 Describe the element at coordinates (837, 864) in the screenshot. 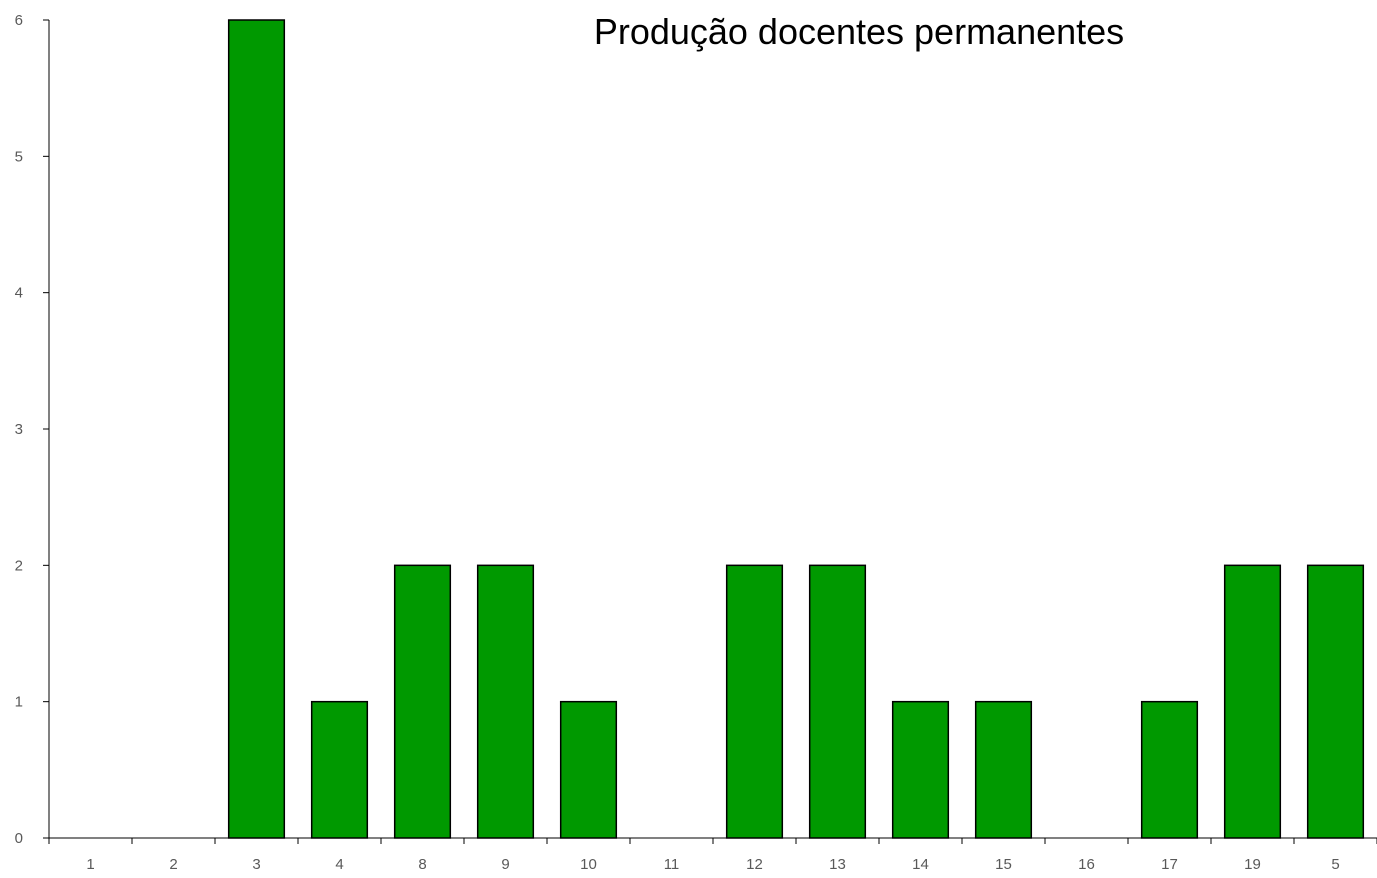

I see `x-tick-label: 13` at that location.